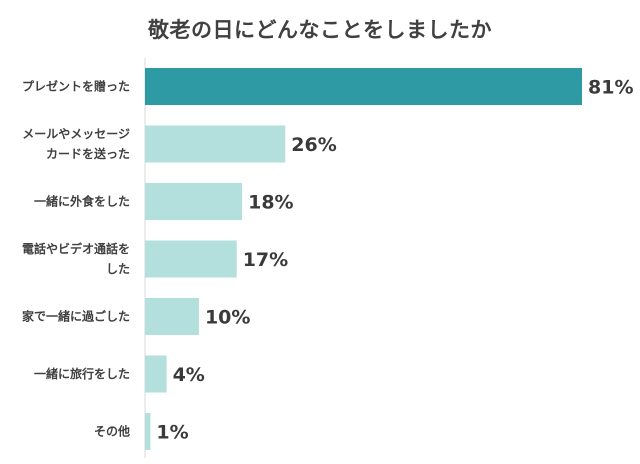 The height and width of the screenshot is (464, 640). Describe the element at coordinates (118, 269) in the screenshot. I see `category-label-4-line-2: した` at that location.